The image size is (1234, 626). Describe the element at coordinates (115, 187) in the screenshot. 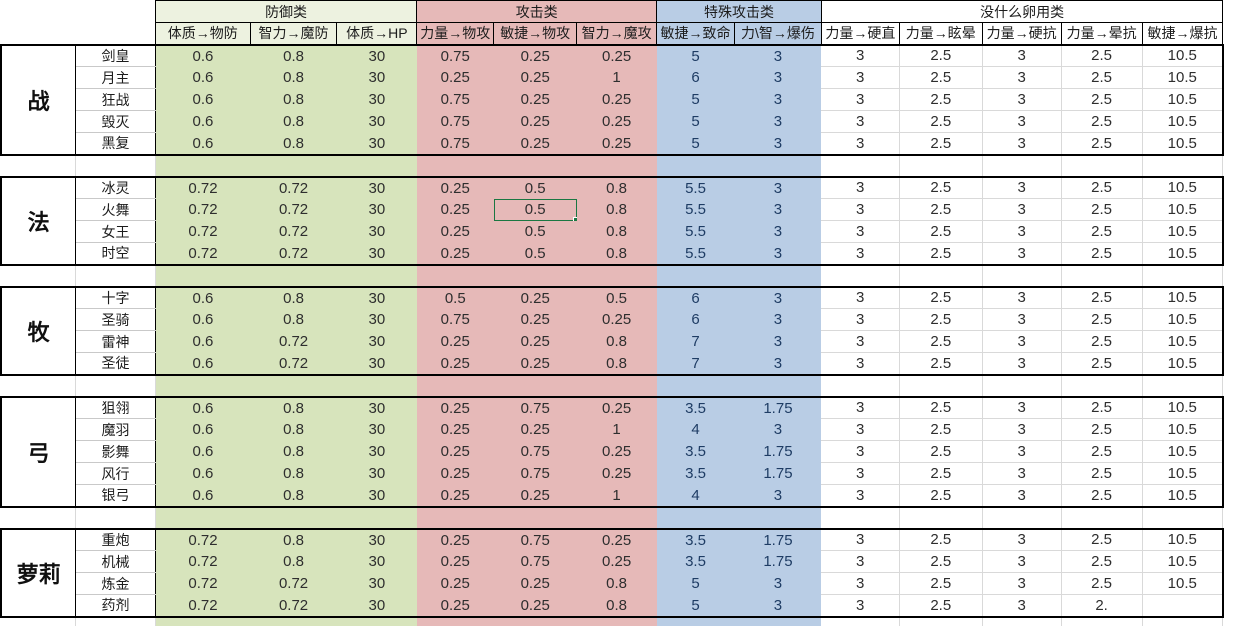

I see `class-name-cell: 冰灵` at that location.